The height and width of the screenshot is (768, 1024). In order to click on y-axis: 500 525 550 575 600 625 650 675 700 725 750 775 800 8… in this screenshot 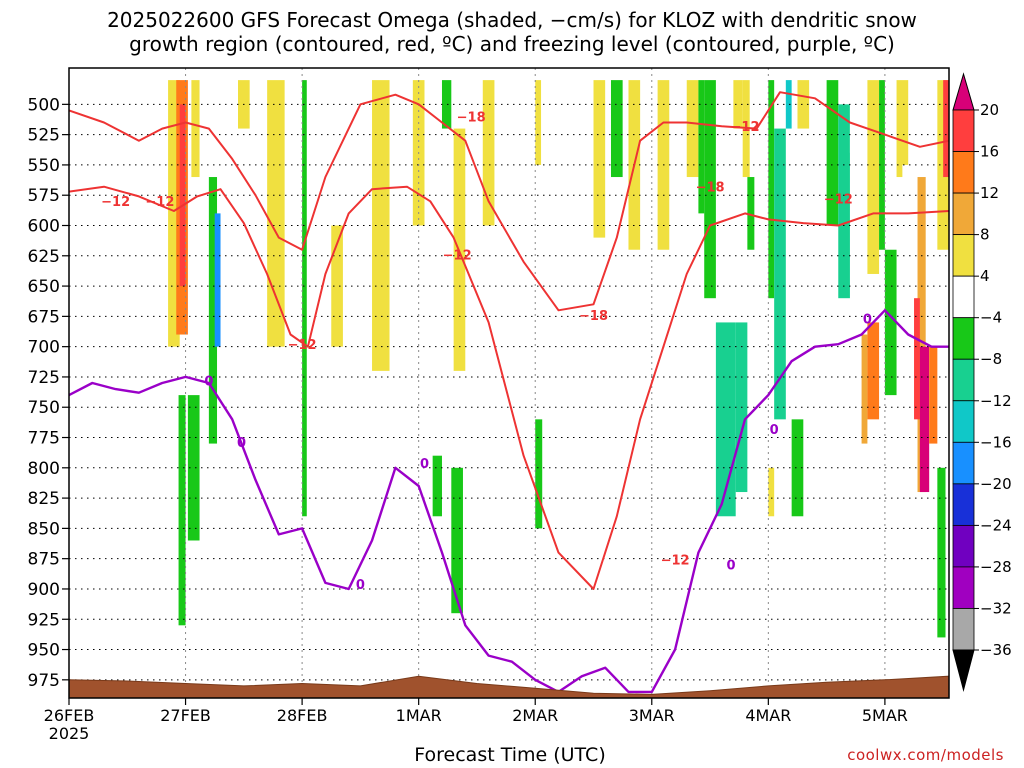, I will do `click(48, 393)`.